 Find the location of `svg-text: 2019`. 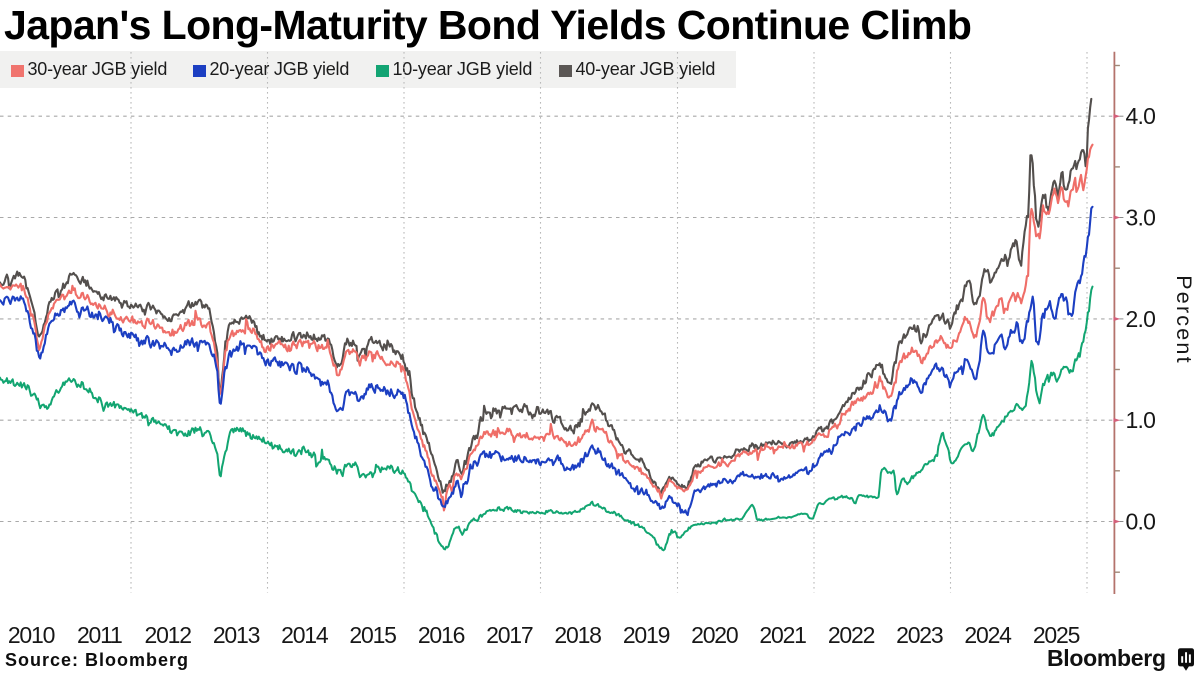

svg-text: 2019 is located at coordinates (646, 635).